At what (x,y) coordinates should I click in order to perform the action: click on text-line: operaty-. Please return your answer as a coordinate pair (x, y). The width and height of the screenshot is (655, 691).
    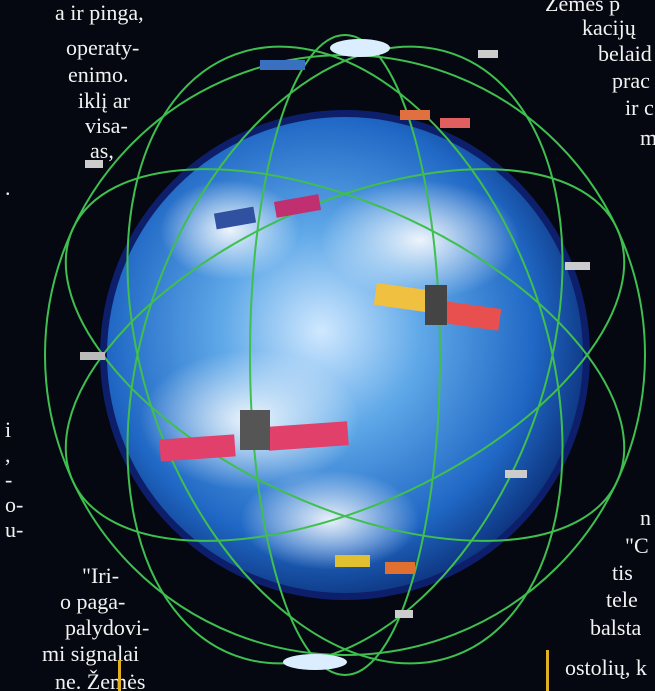
    Looking at the image, I should click on (102, 47).